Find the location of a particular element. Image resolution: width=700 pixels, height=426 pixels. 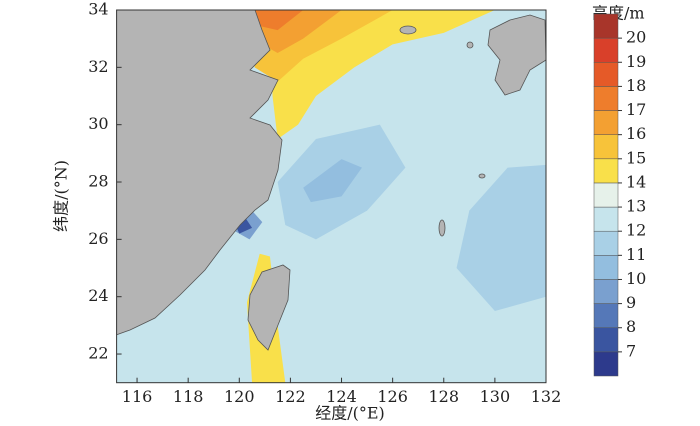

colorbar-tick-label: 15 is located at coordinates (636, 157).